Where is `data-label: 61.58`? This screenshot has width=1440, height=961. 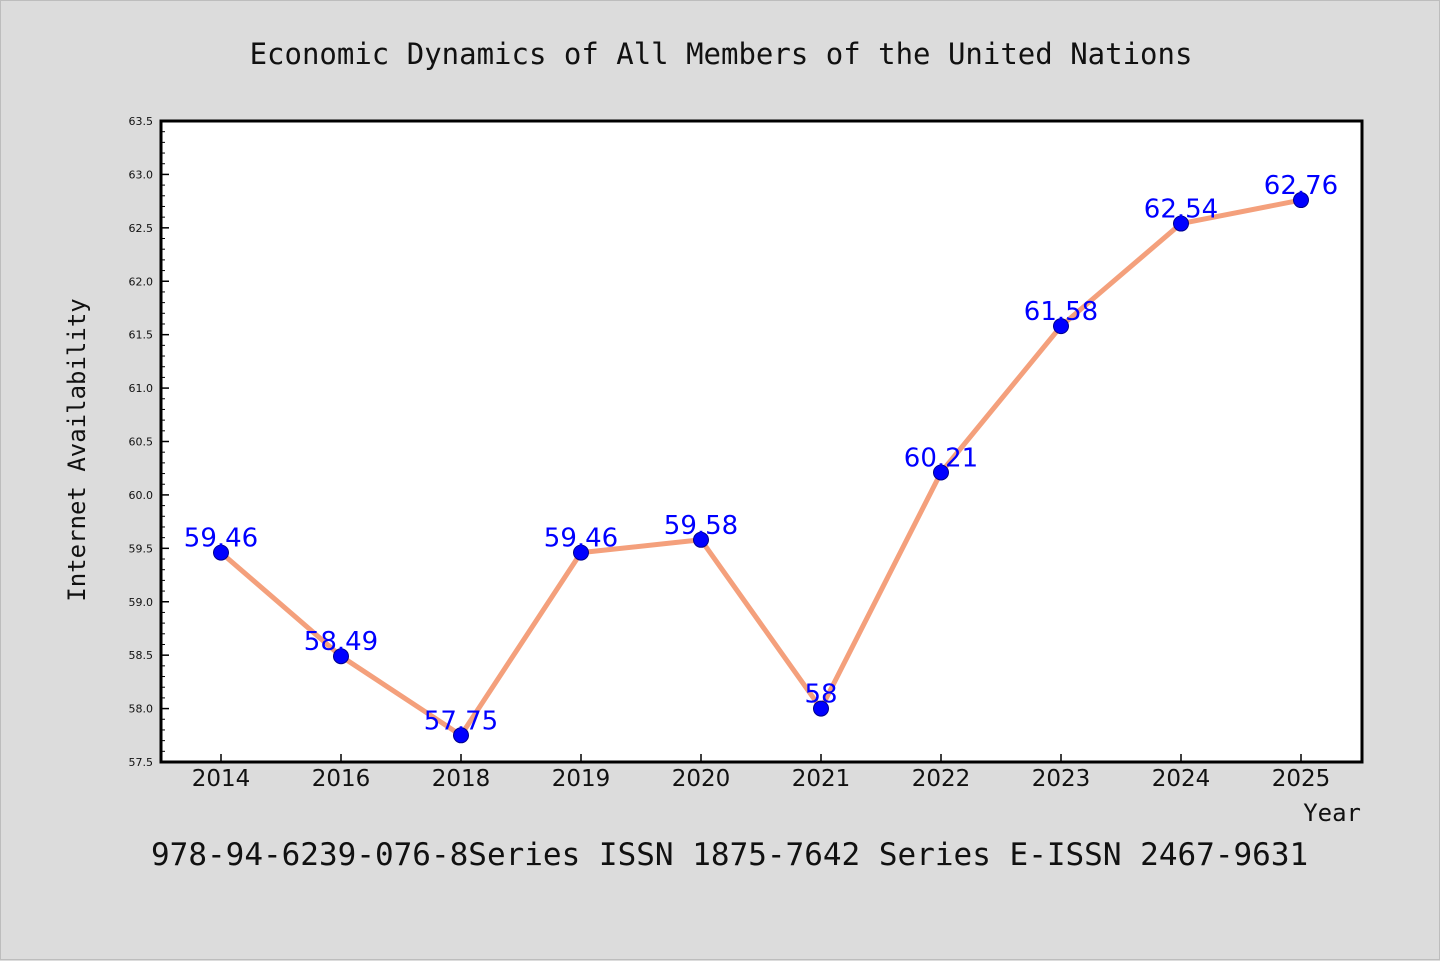
data-label: 61.58 is located at coordinates (1061, 312).